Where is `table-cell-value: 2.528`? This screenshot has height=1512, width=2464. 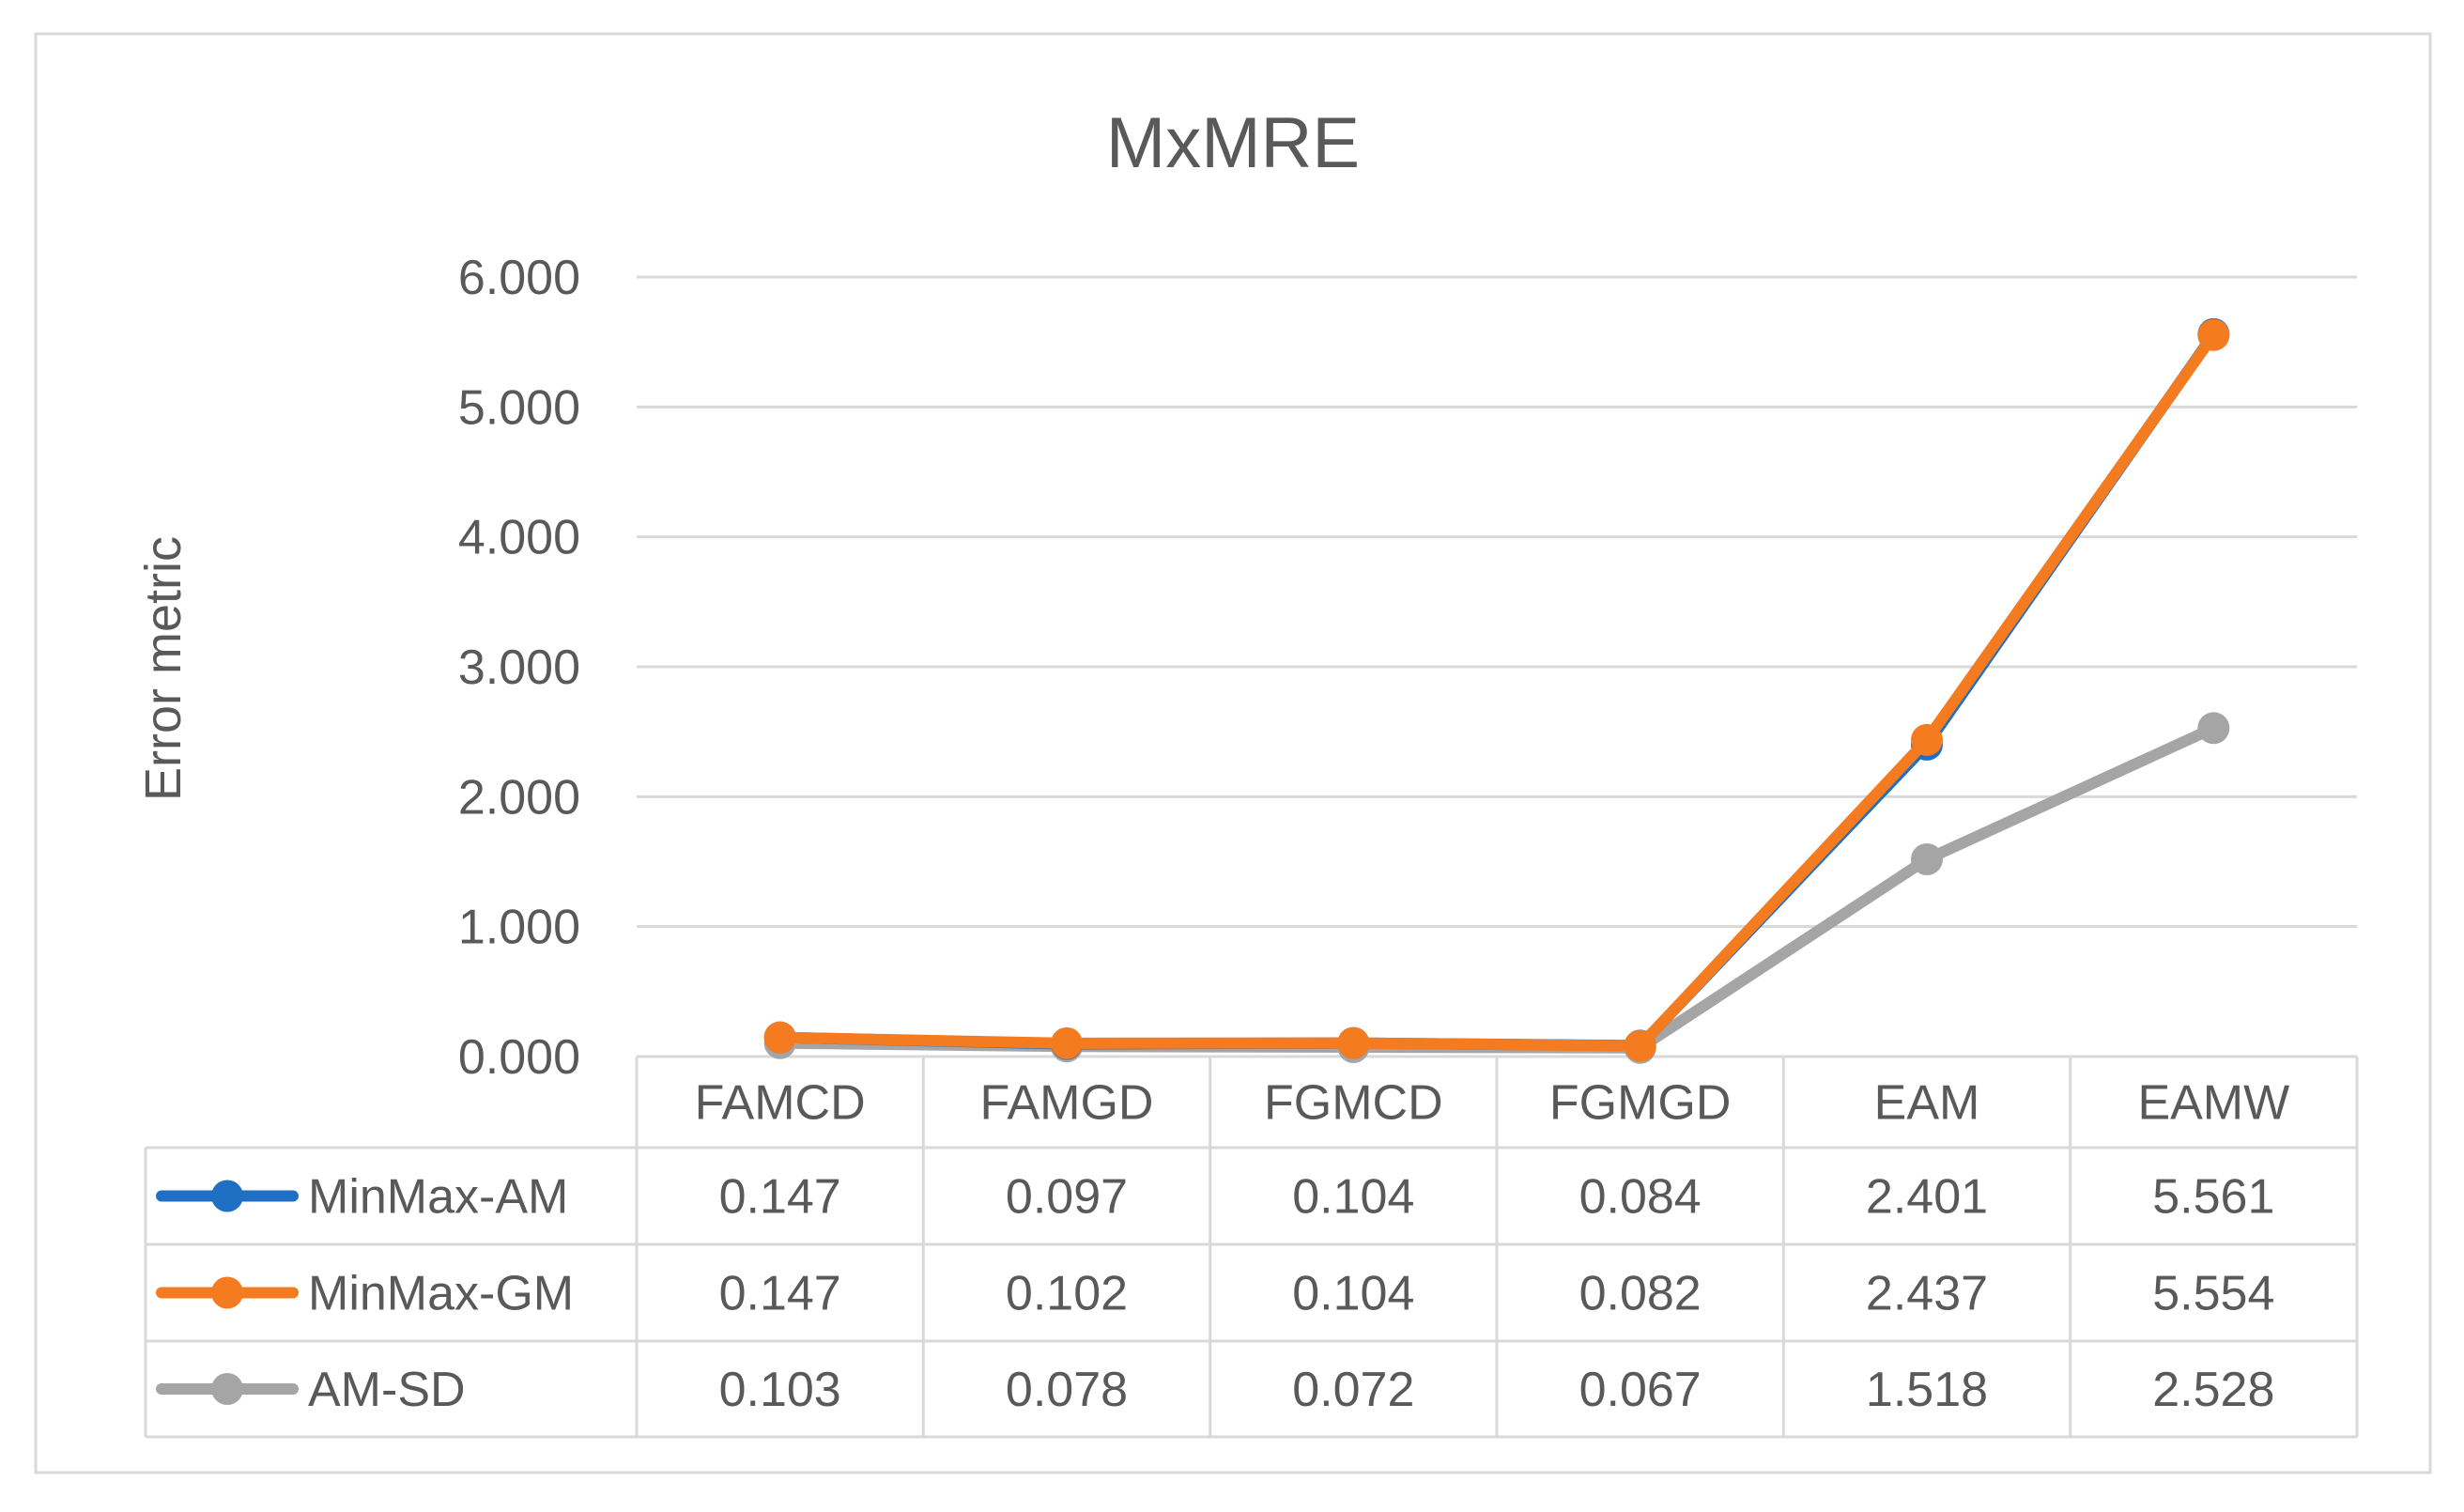
table-cell-value: 2.528 is located at coordinates (2213, 1390).